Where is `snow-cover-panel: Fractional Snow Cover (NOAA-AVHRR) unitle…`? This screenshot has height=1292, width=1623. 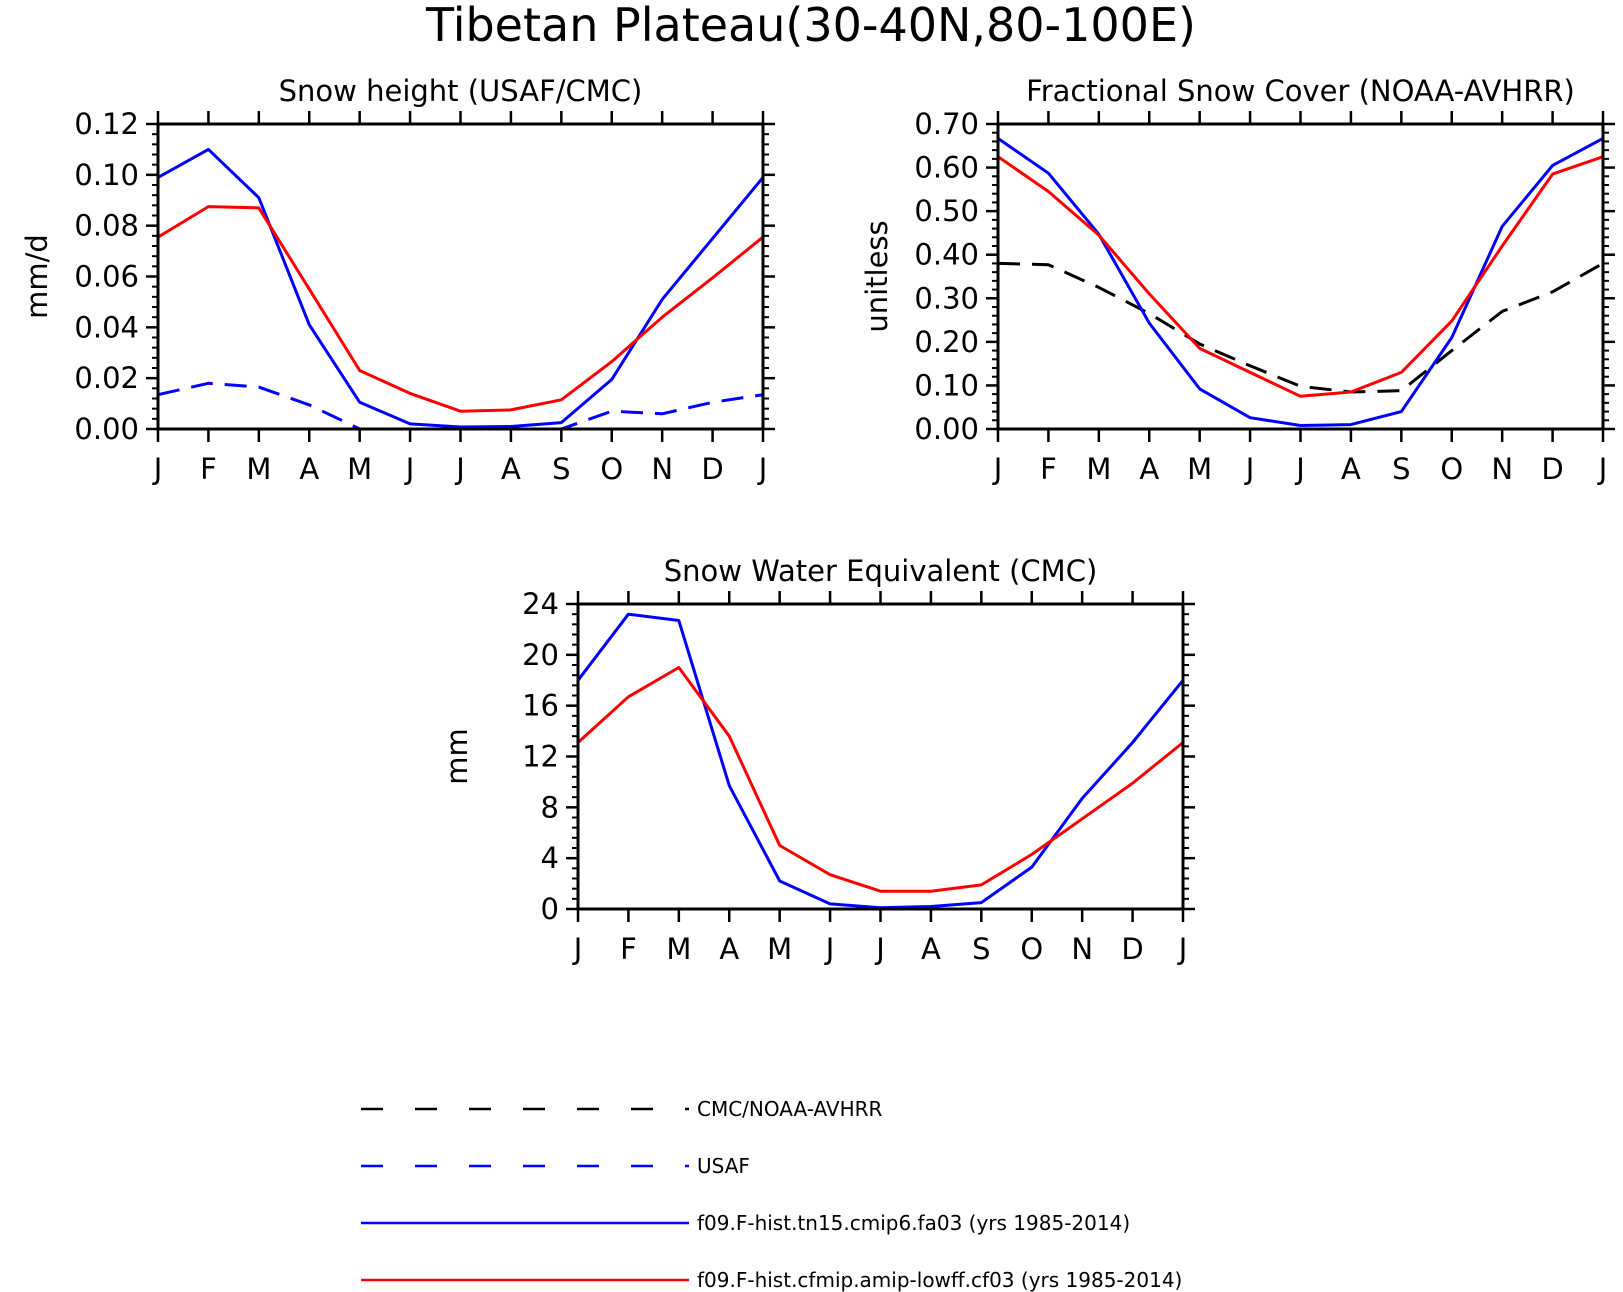
snow-cover-panel: Fractional Snow Cover (NOAA-AVHRR) unitle… is located at coordinates (1237, 280).